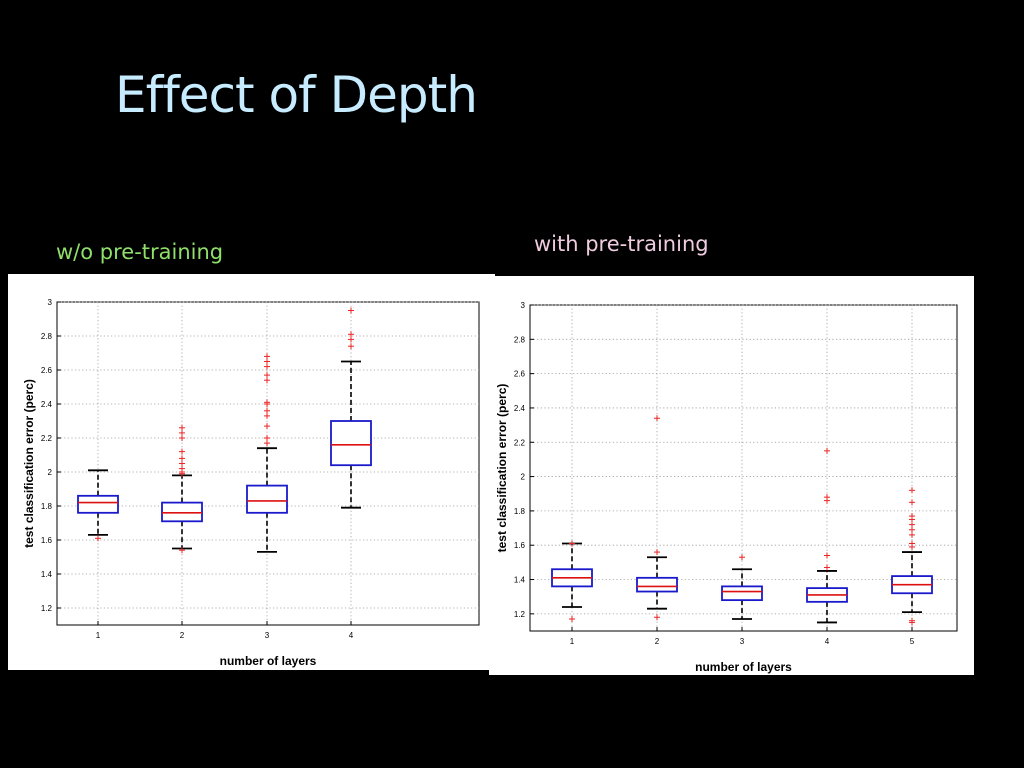 The image size is (1024, 768). I want to click on slide-title: Effect of Depth, so click(296, 95).